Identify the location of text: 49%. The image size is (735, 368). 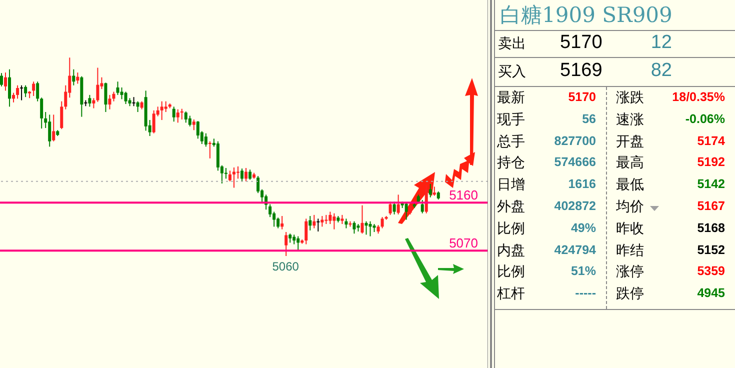
(583, 227).